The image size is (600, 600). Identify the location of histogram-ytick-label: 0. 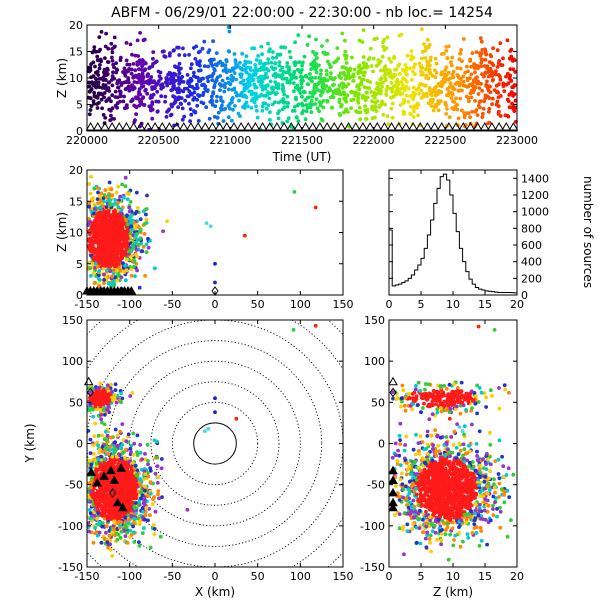
(524, 295).